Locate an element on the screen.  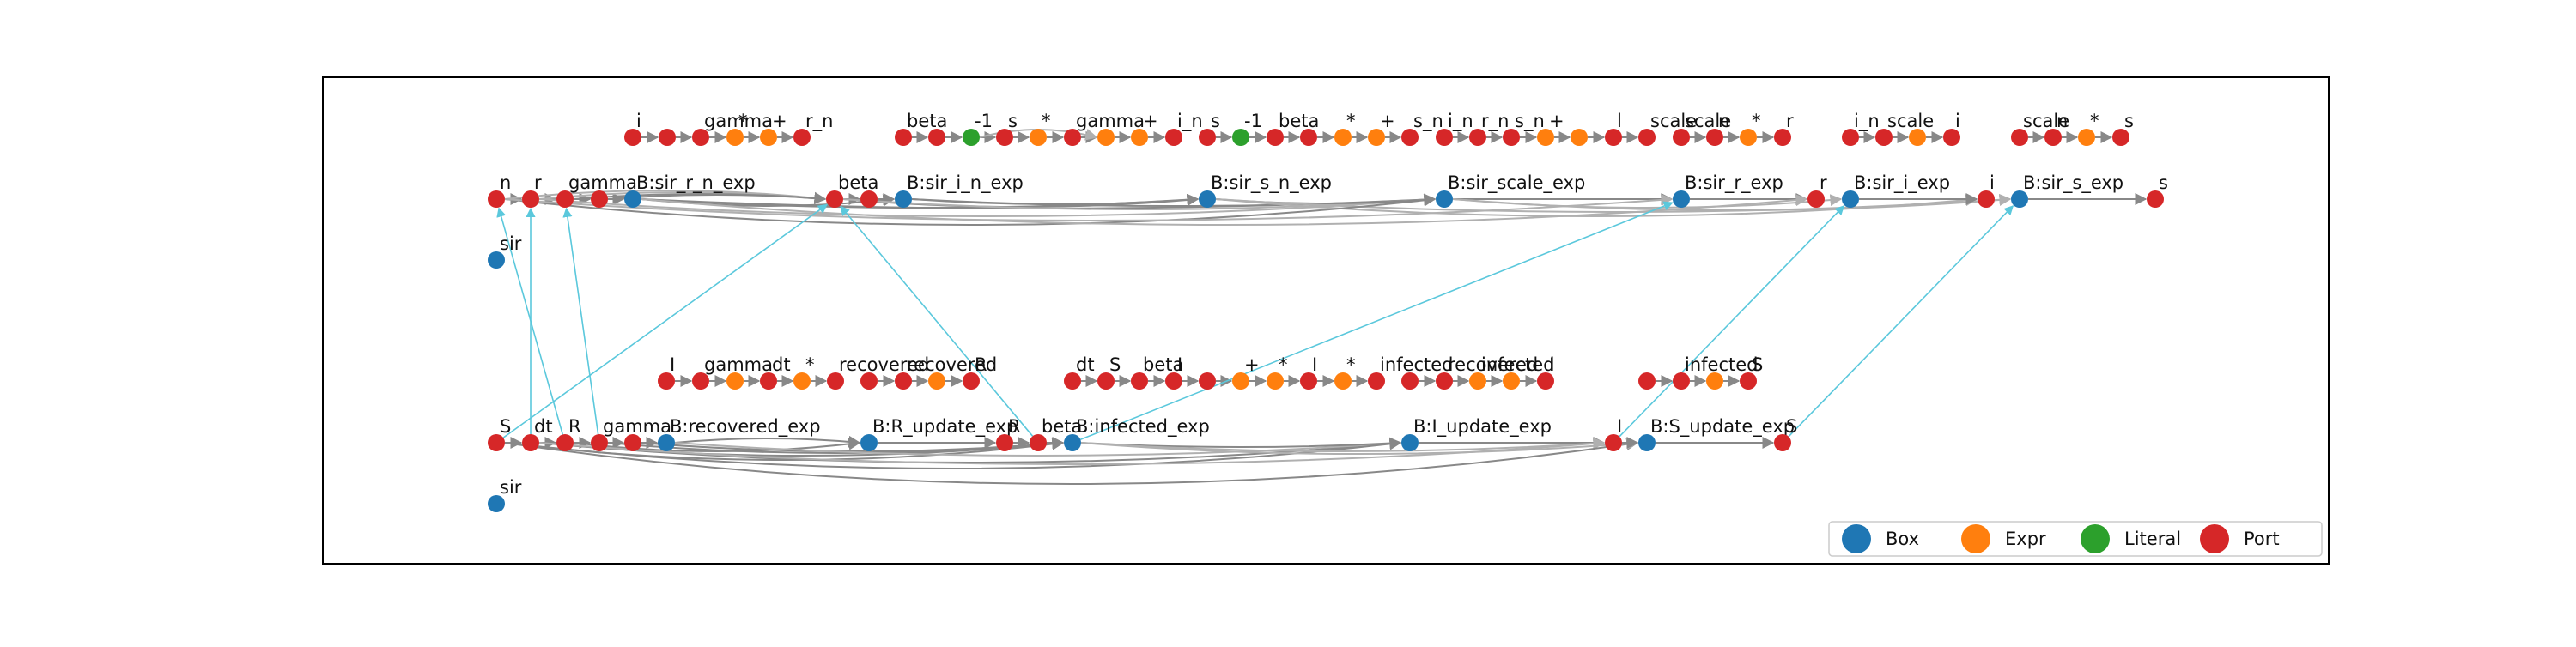
box-node-B_Su is located at coordinates (1647, 442).